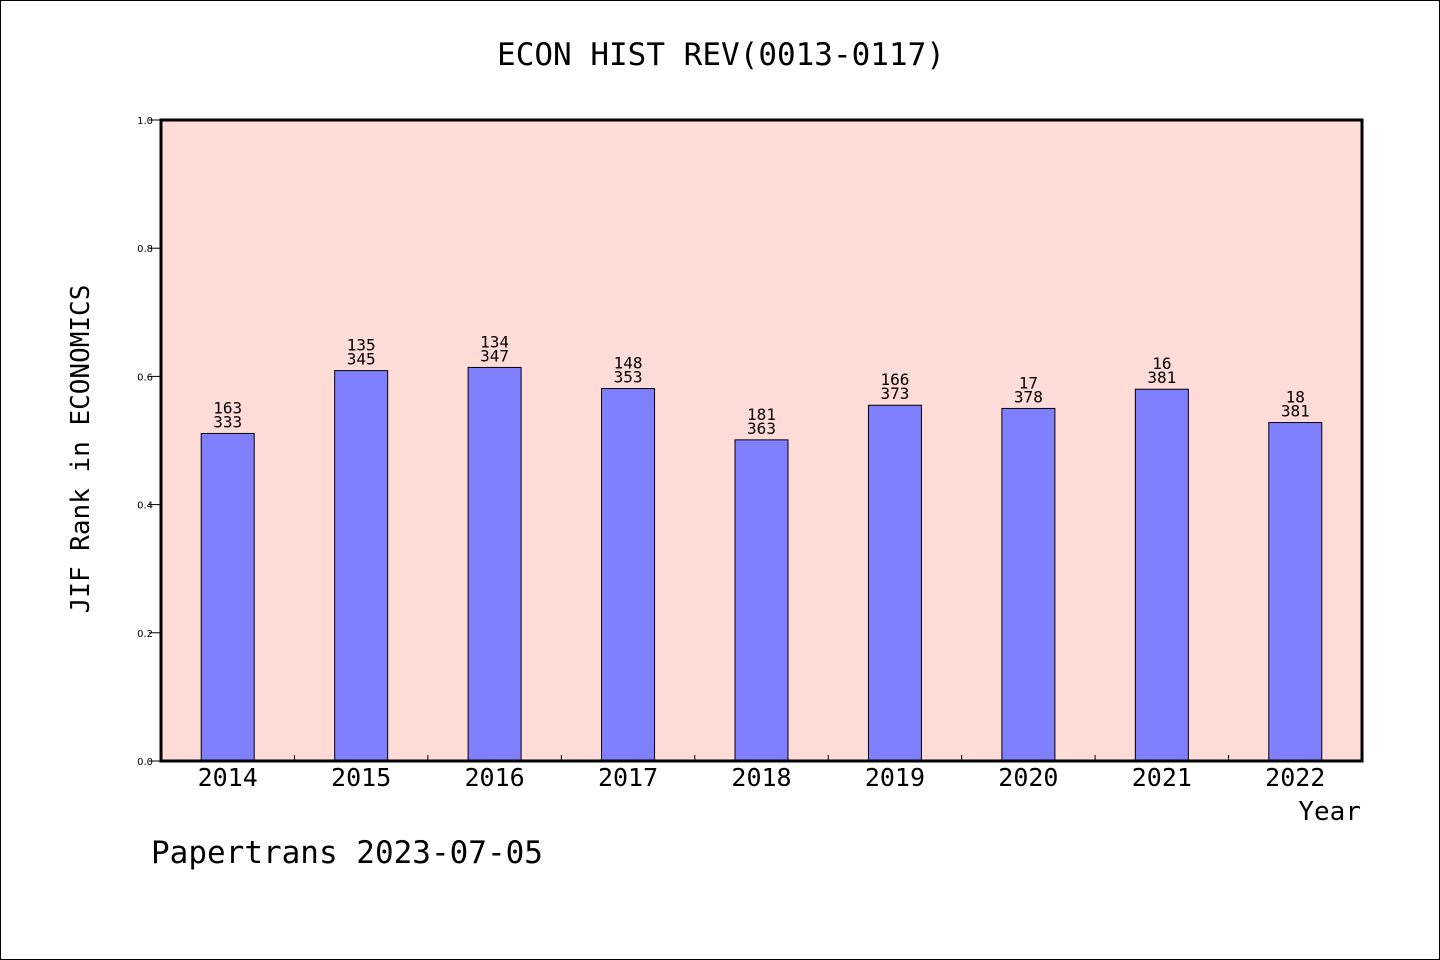 This screenshot has width=1440, height=960. I want to click on bar-total-label-2020: 378, so click(1028, 396).